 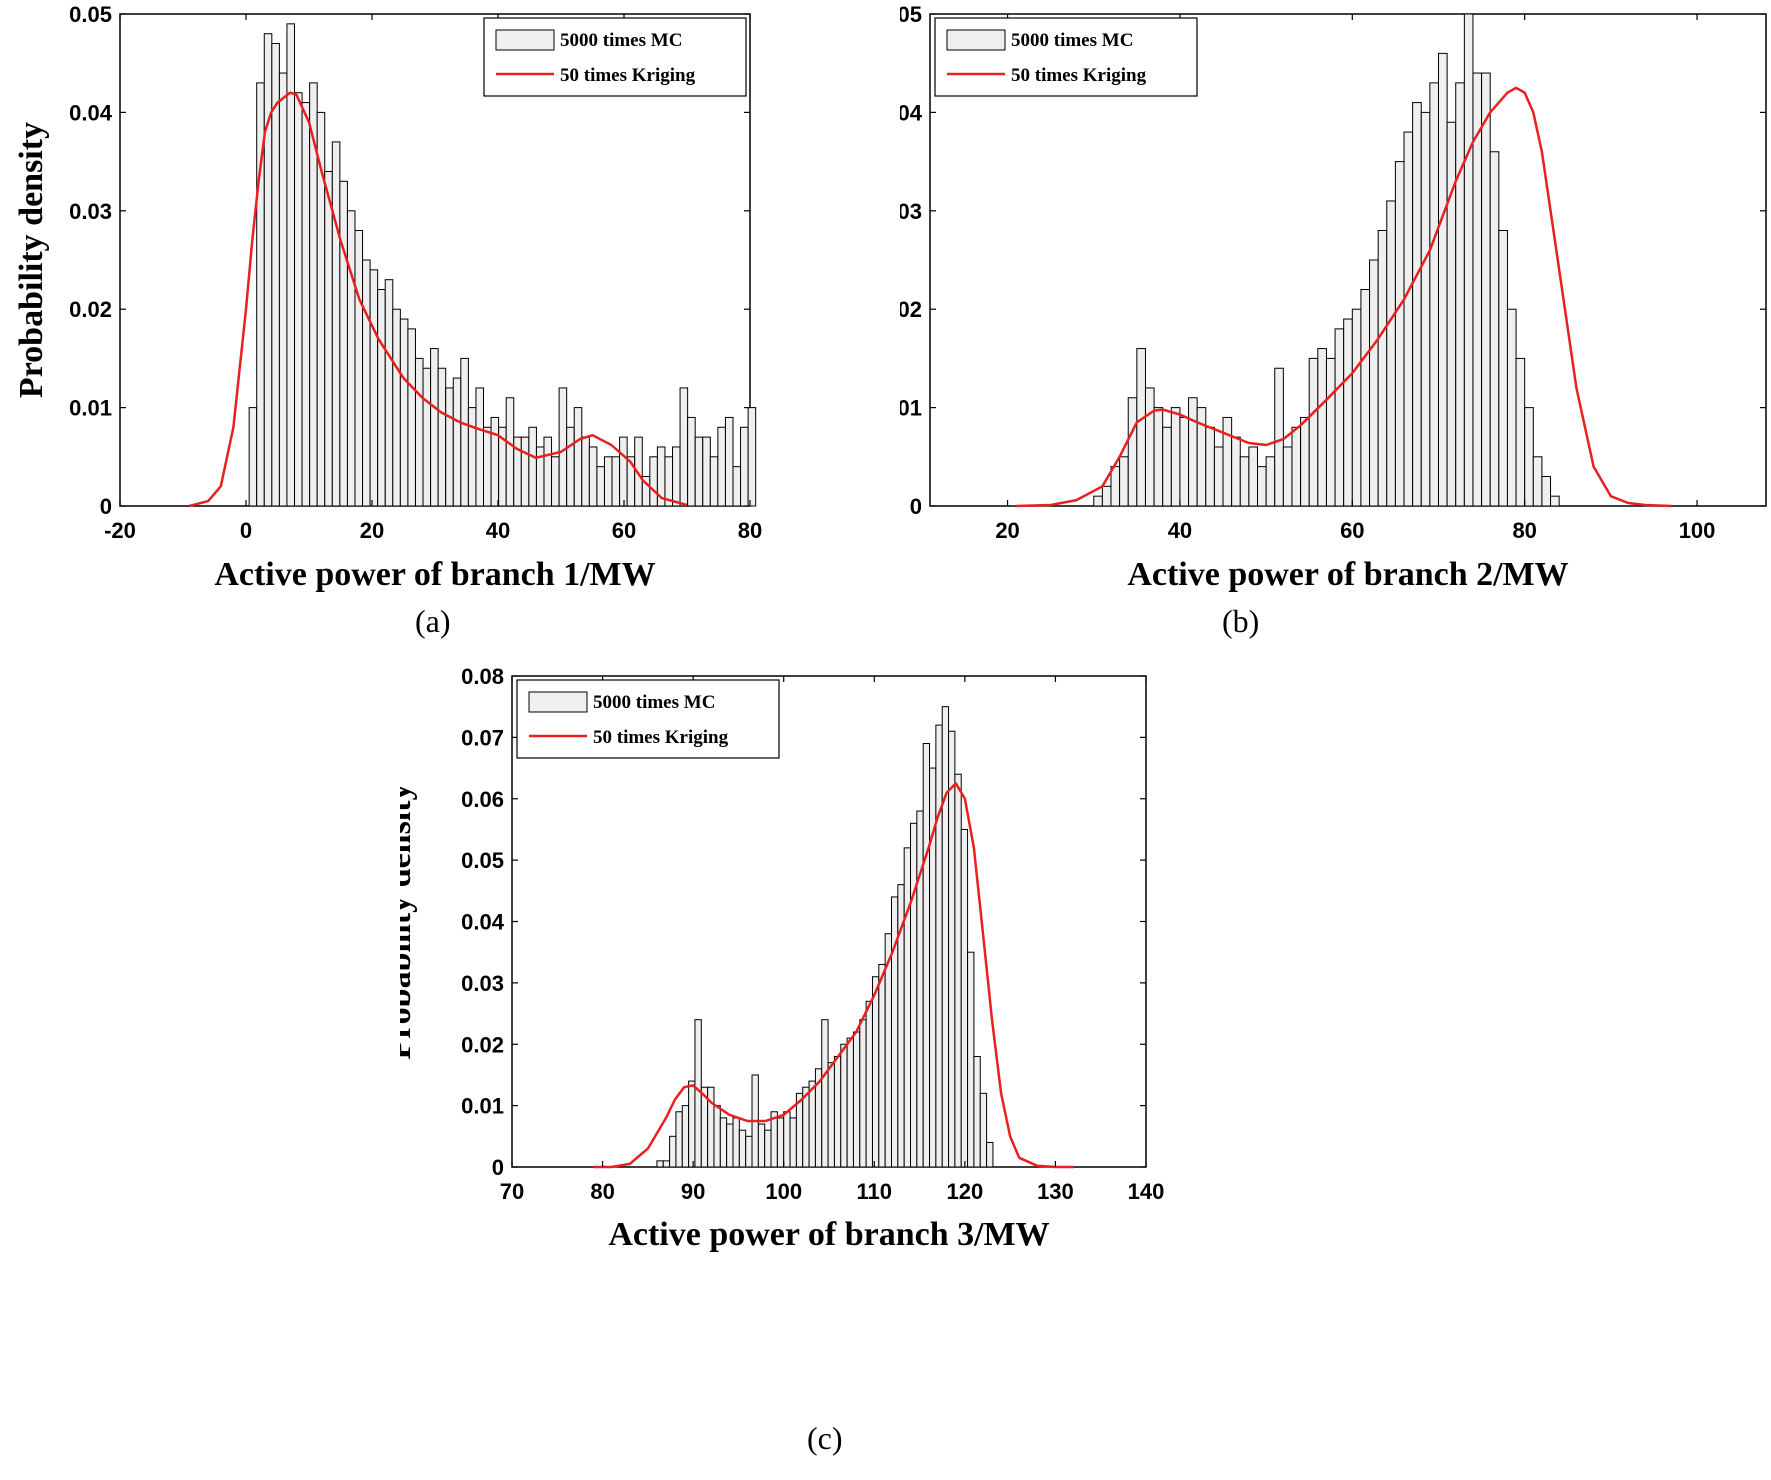 I want to click on x-tick-label: 130, so click(x=1055, y=1191).